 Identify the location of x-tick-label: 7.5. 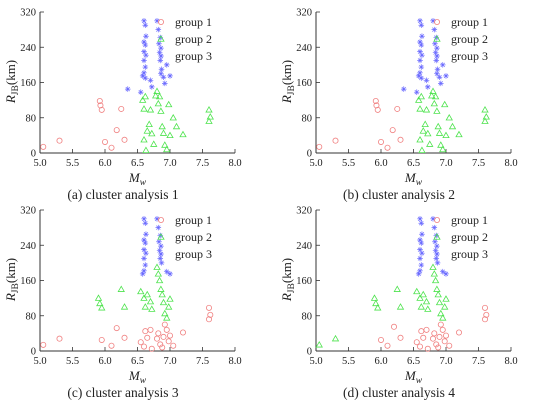
(202, 163).